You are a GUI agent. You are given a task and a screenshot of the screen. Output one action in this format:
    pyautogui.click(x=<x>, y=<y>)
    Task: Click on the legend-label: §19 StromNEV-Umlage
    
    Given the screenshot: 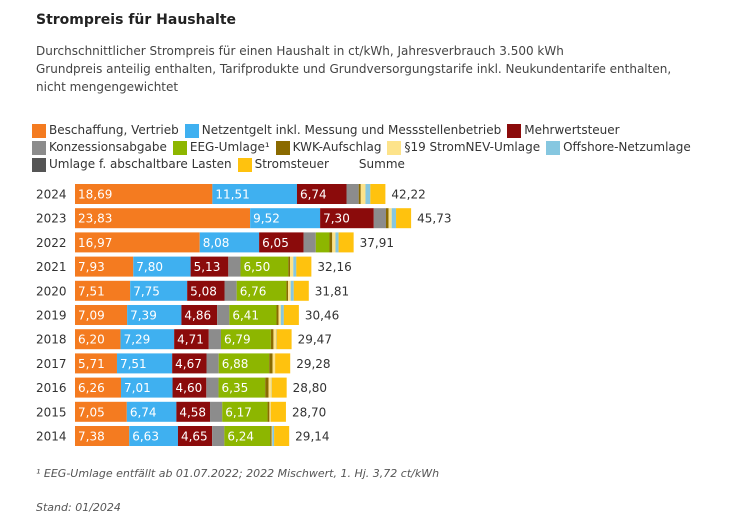 What is the action you would take?
    pyautogui.click(x=472, y=147)
    